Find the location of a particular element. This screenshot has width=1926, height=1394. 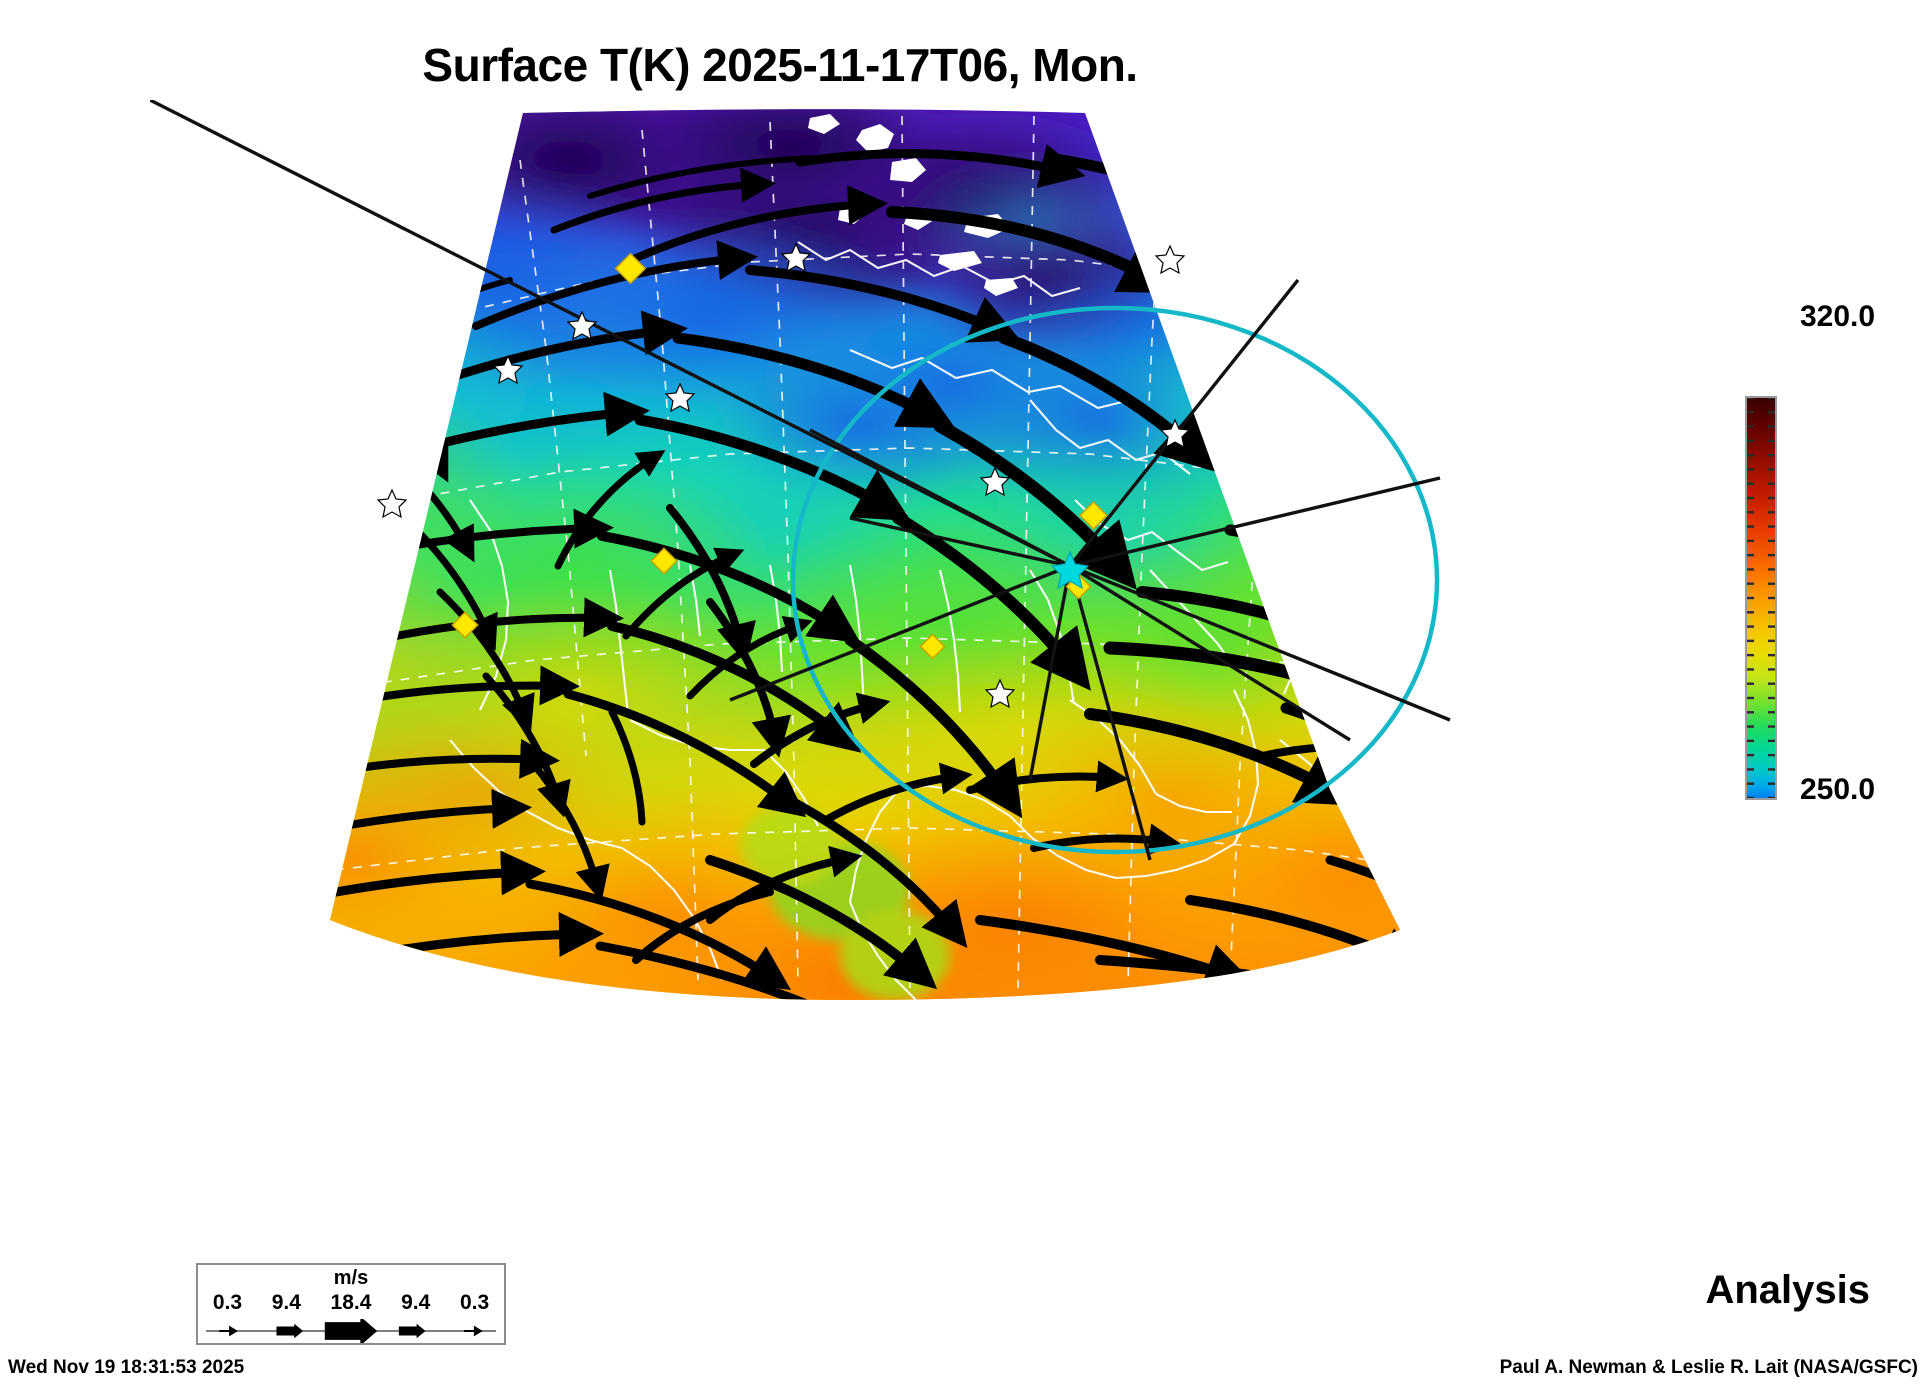

colorbar-min-label: 250.0 is located at coordinates (1838, 789).